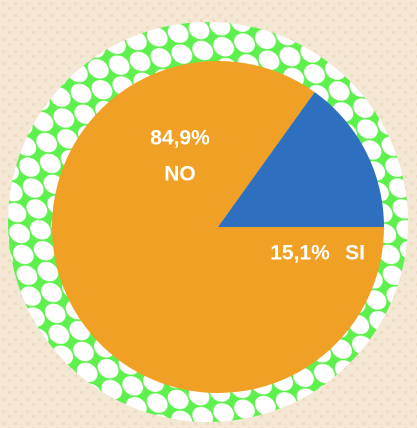 Image resolution: width=417 pixels, height=428 pixels. I want to click on slice-category-label: NO, so click(180, 174).